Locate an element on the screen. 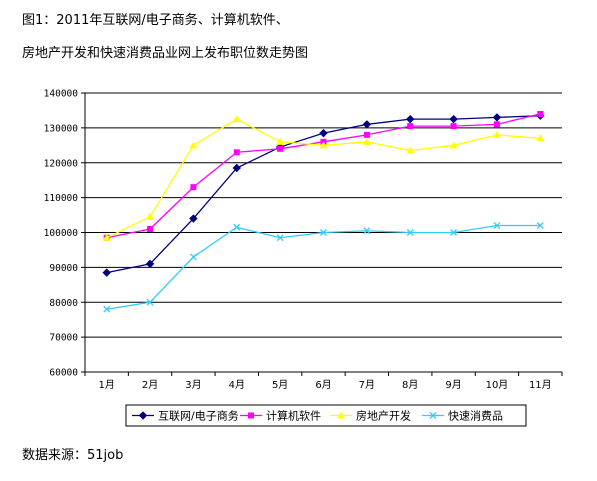 The image size is (597, 481). chart-title-line-1: 图1：2011年互联网/电子商务、计算机软件、 is located at coordinates (155, 20).